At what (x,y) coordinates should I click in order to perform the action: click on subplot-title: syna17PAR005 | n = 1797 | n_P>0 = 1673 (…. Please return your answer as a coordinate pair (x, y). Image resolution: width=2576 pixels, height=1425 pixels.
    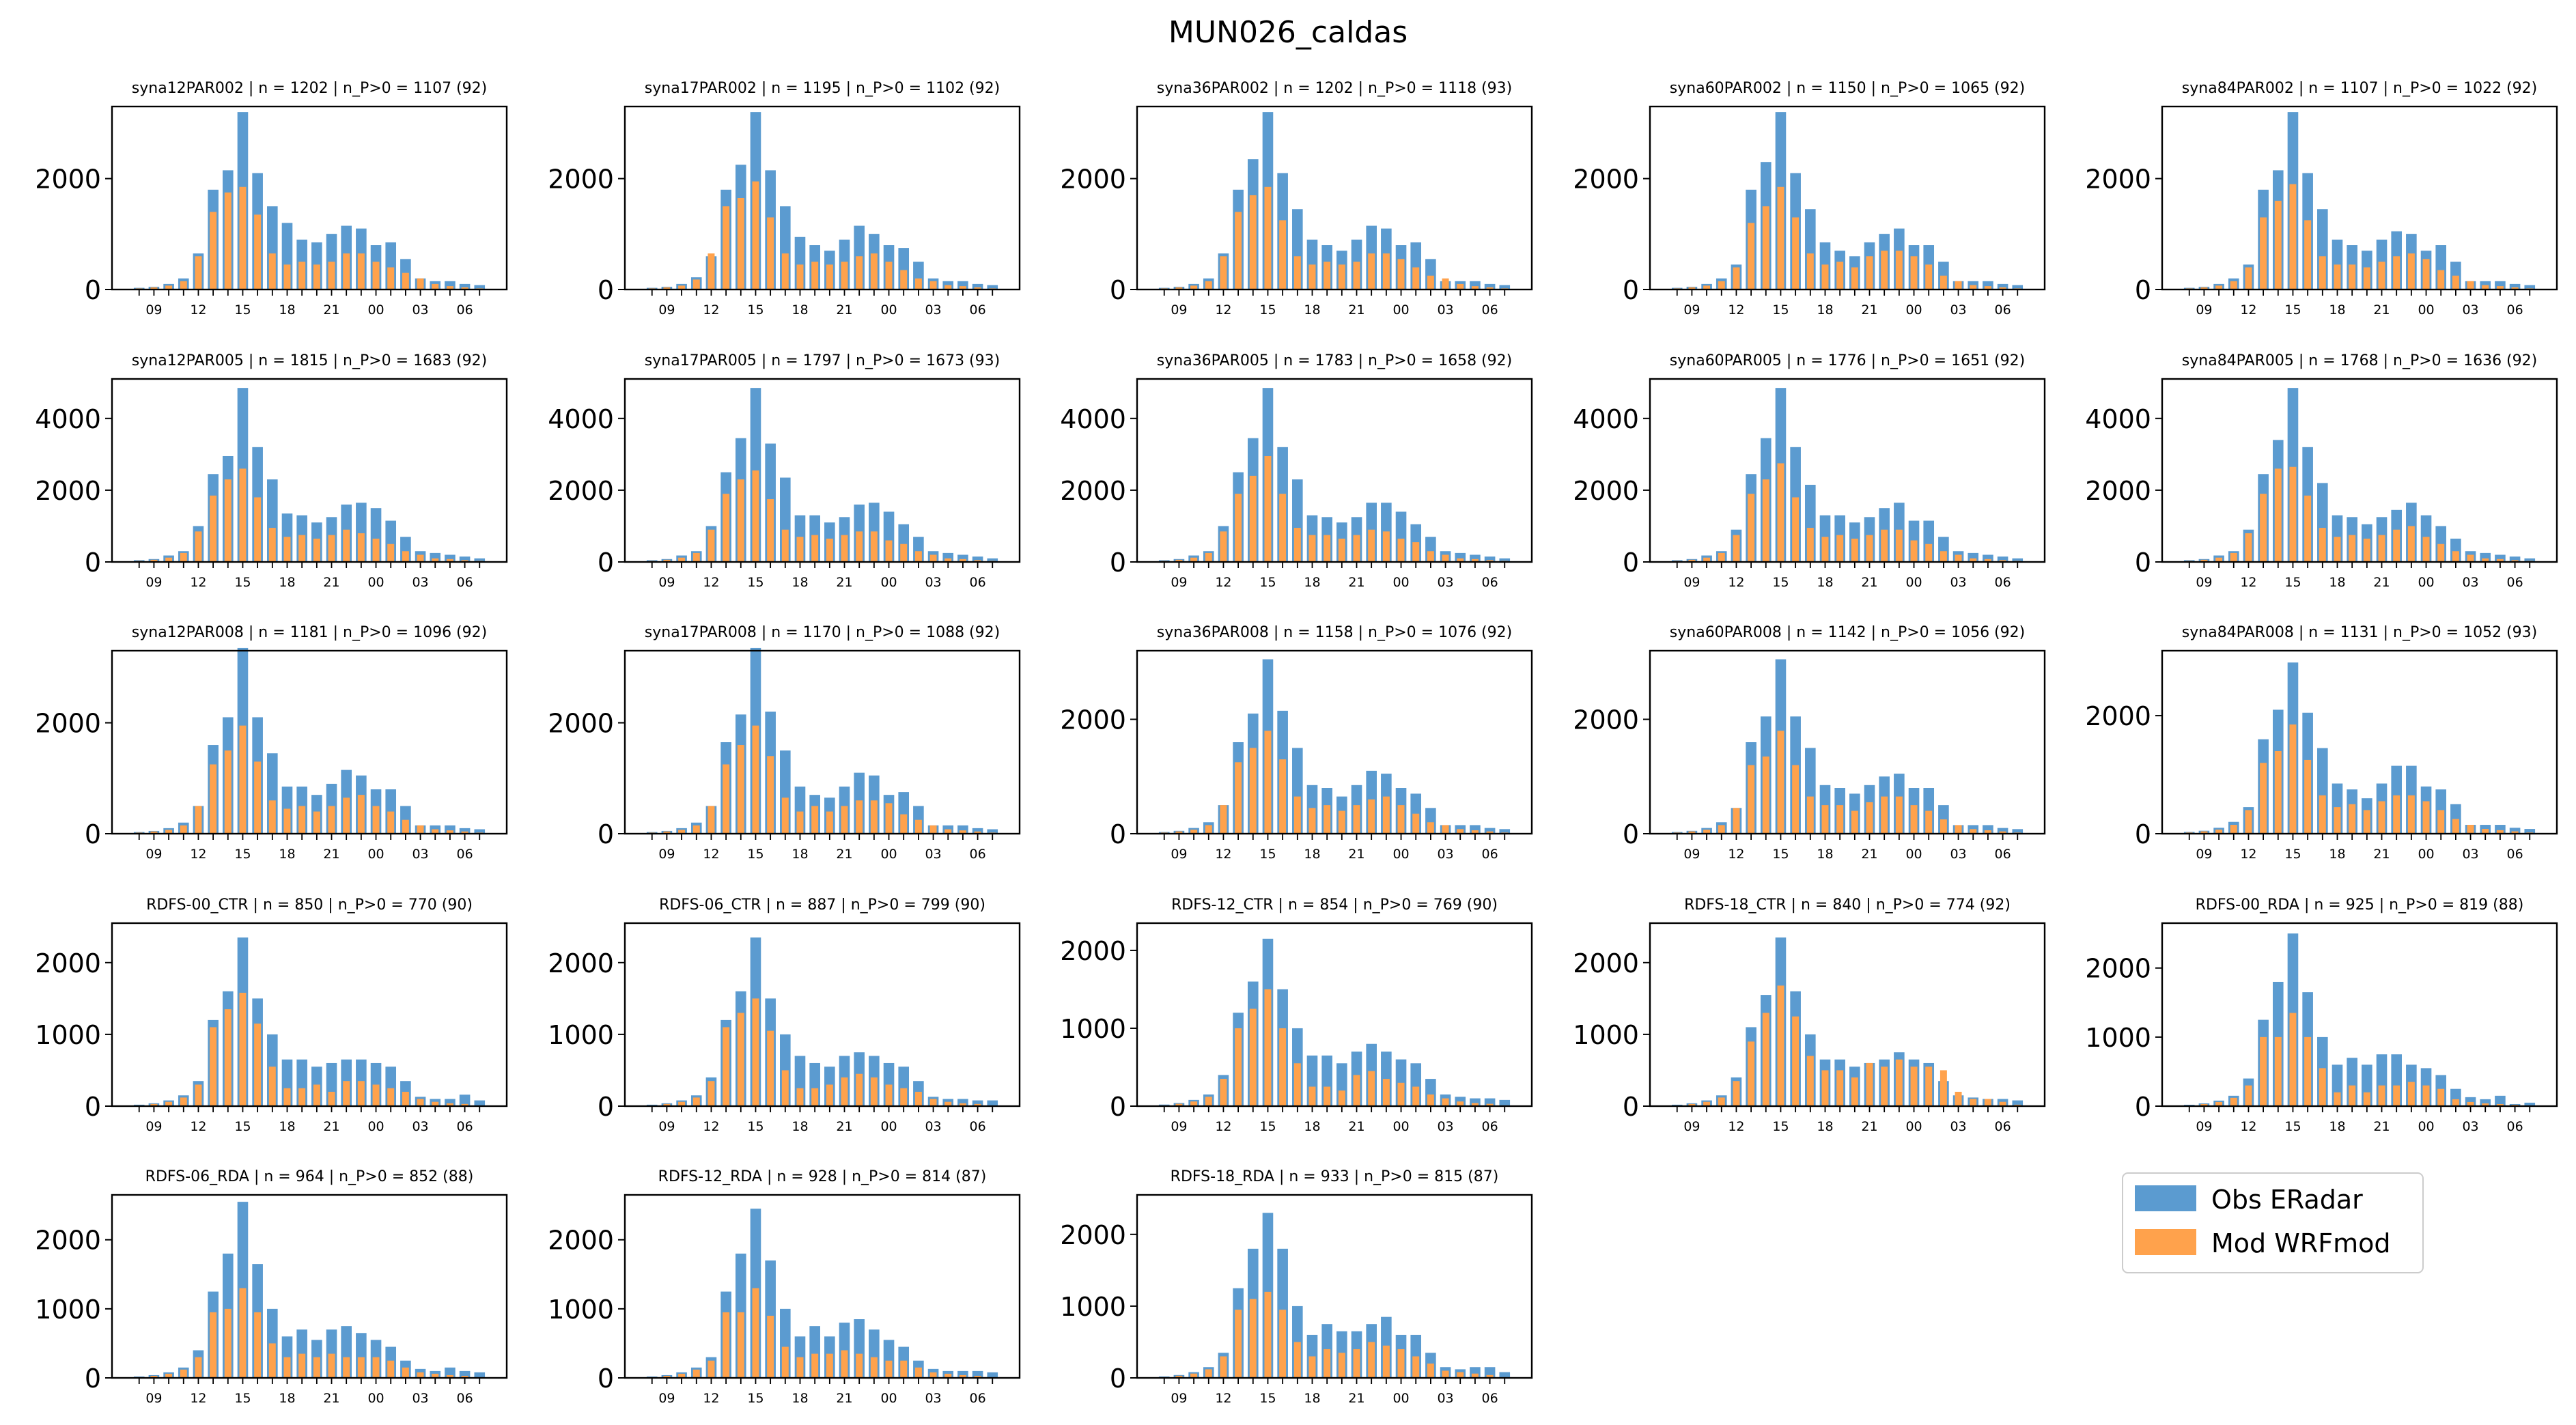
    Looking at the image, I should click on (823, 360).